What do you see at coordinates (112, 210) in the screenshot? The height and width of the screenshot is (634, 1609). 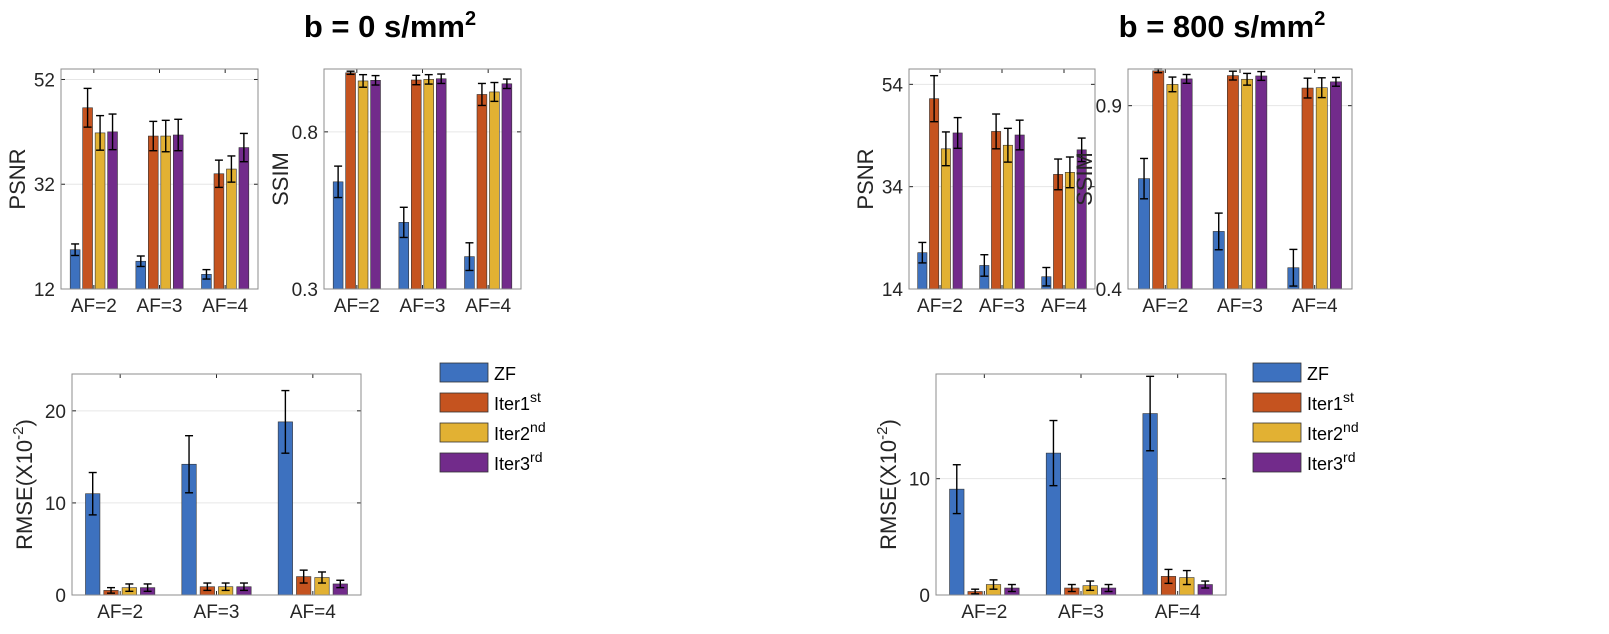 I see `bar-Iter3rd-AF=2` at bounding box center [112, 210].